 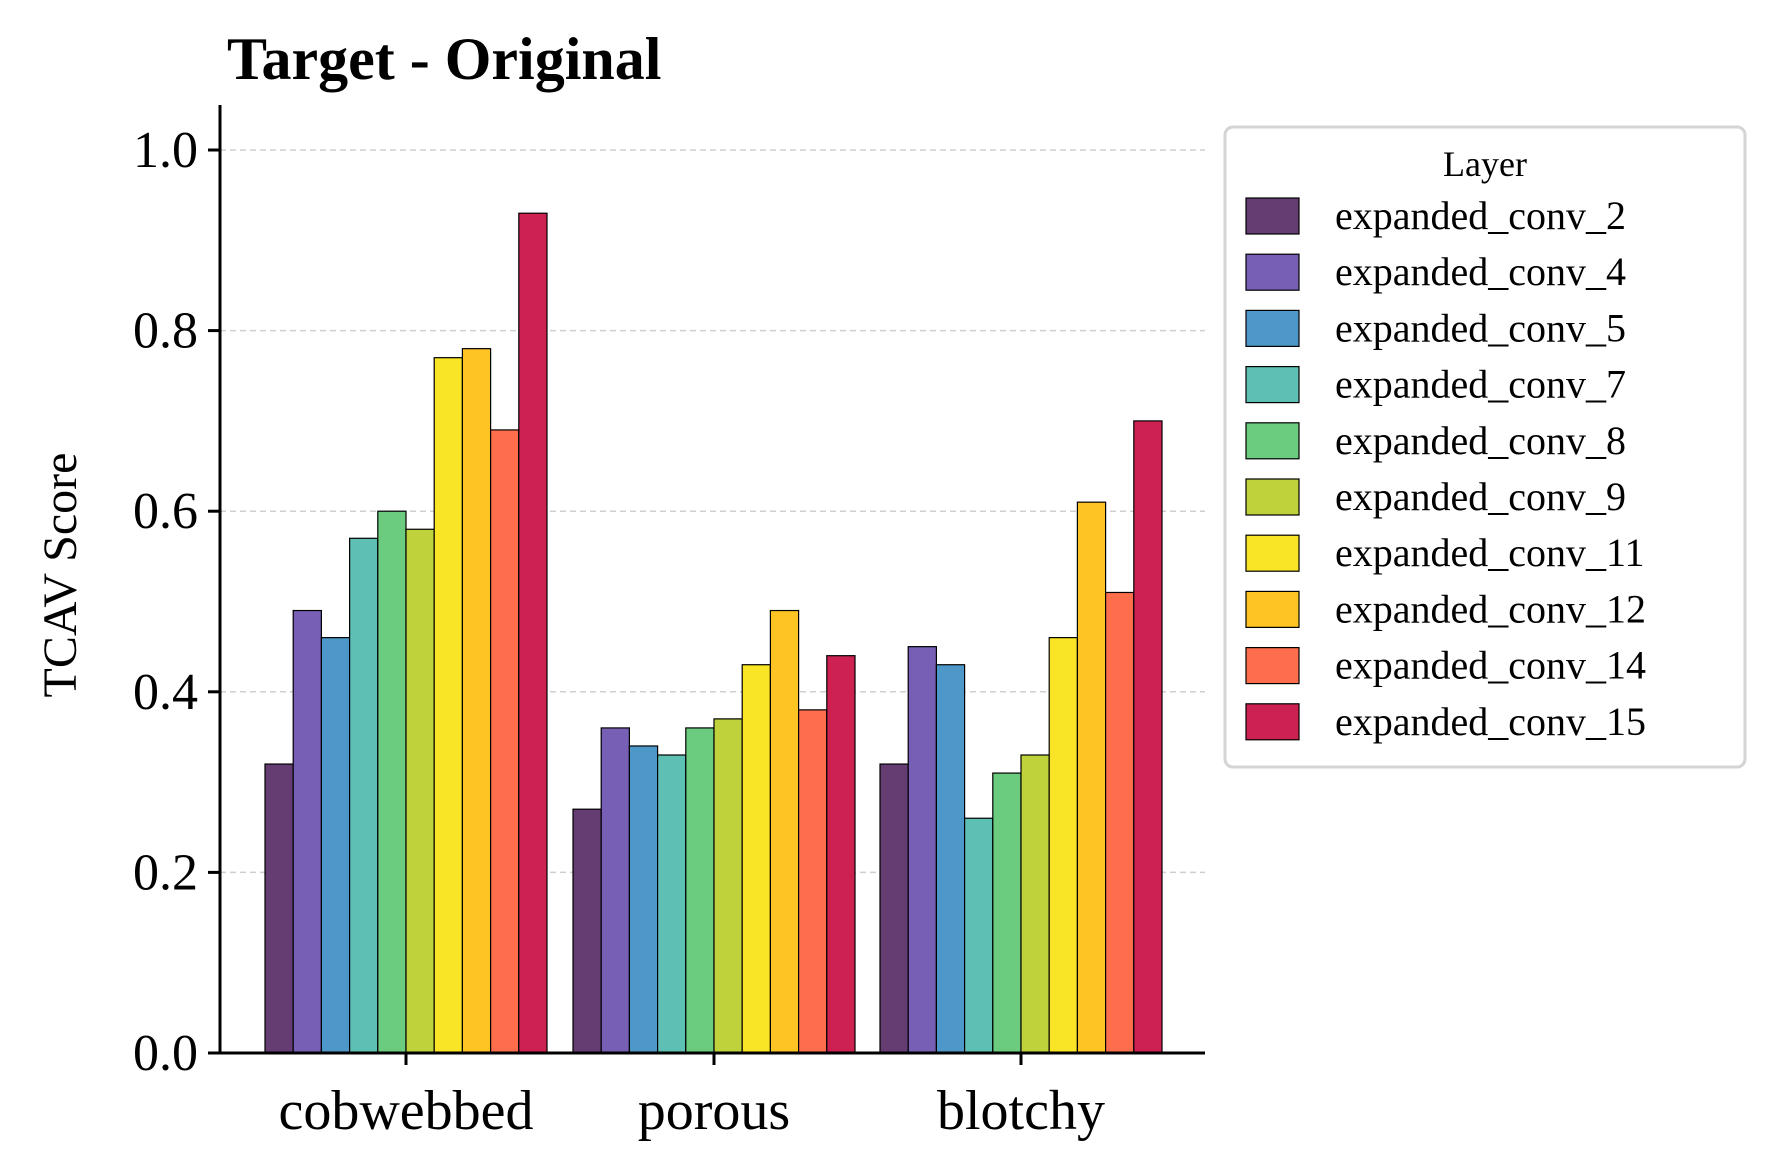 I want to click on y-tick-label: 0.6, so click(x=165, y=511).